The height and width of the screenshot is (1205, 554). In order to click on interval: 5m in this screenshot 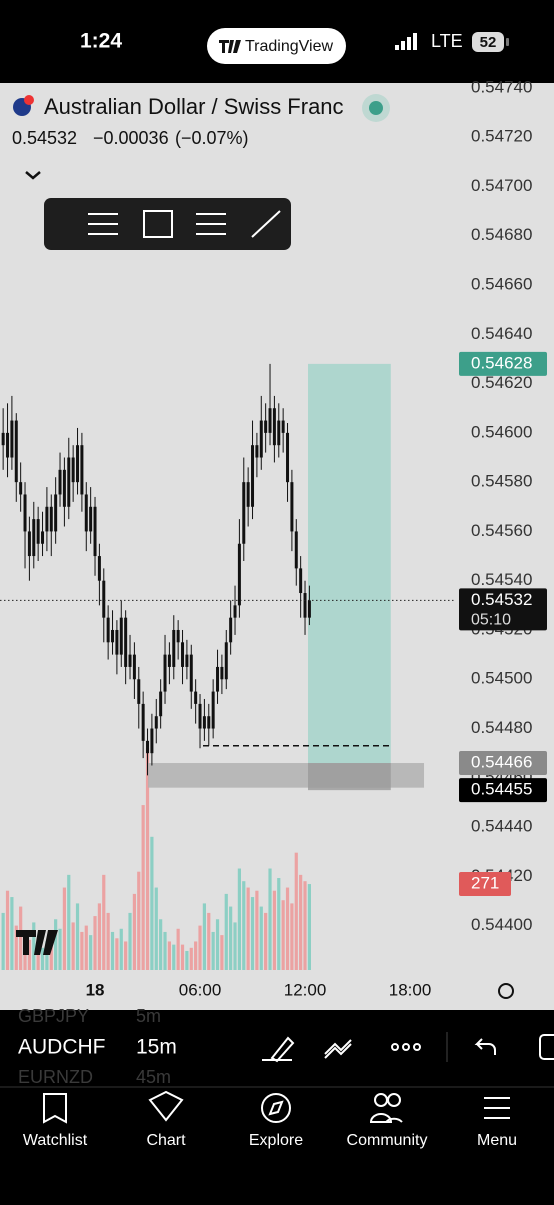, I will do `click(148, 1016)`.